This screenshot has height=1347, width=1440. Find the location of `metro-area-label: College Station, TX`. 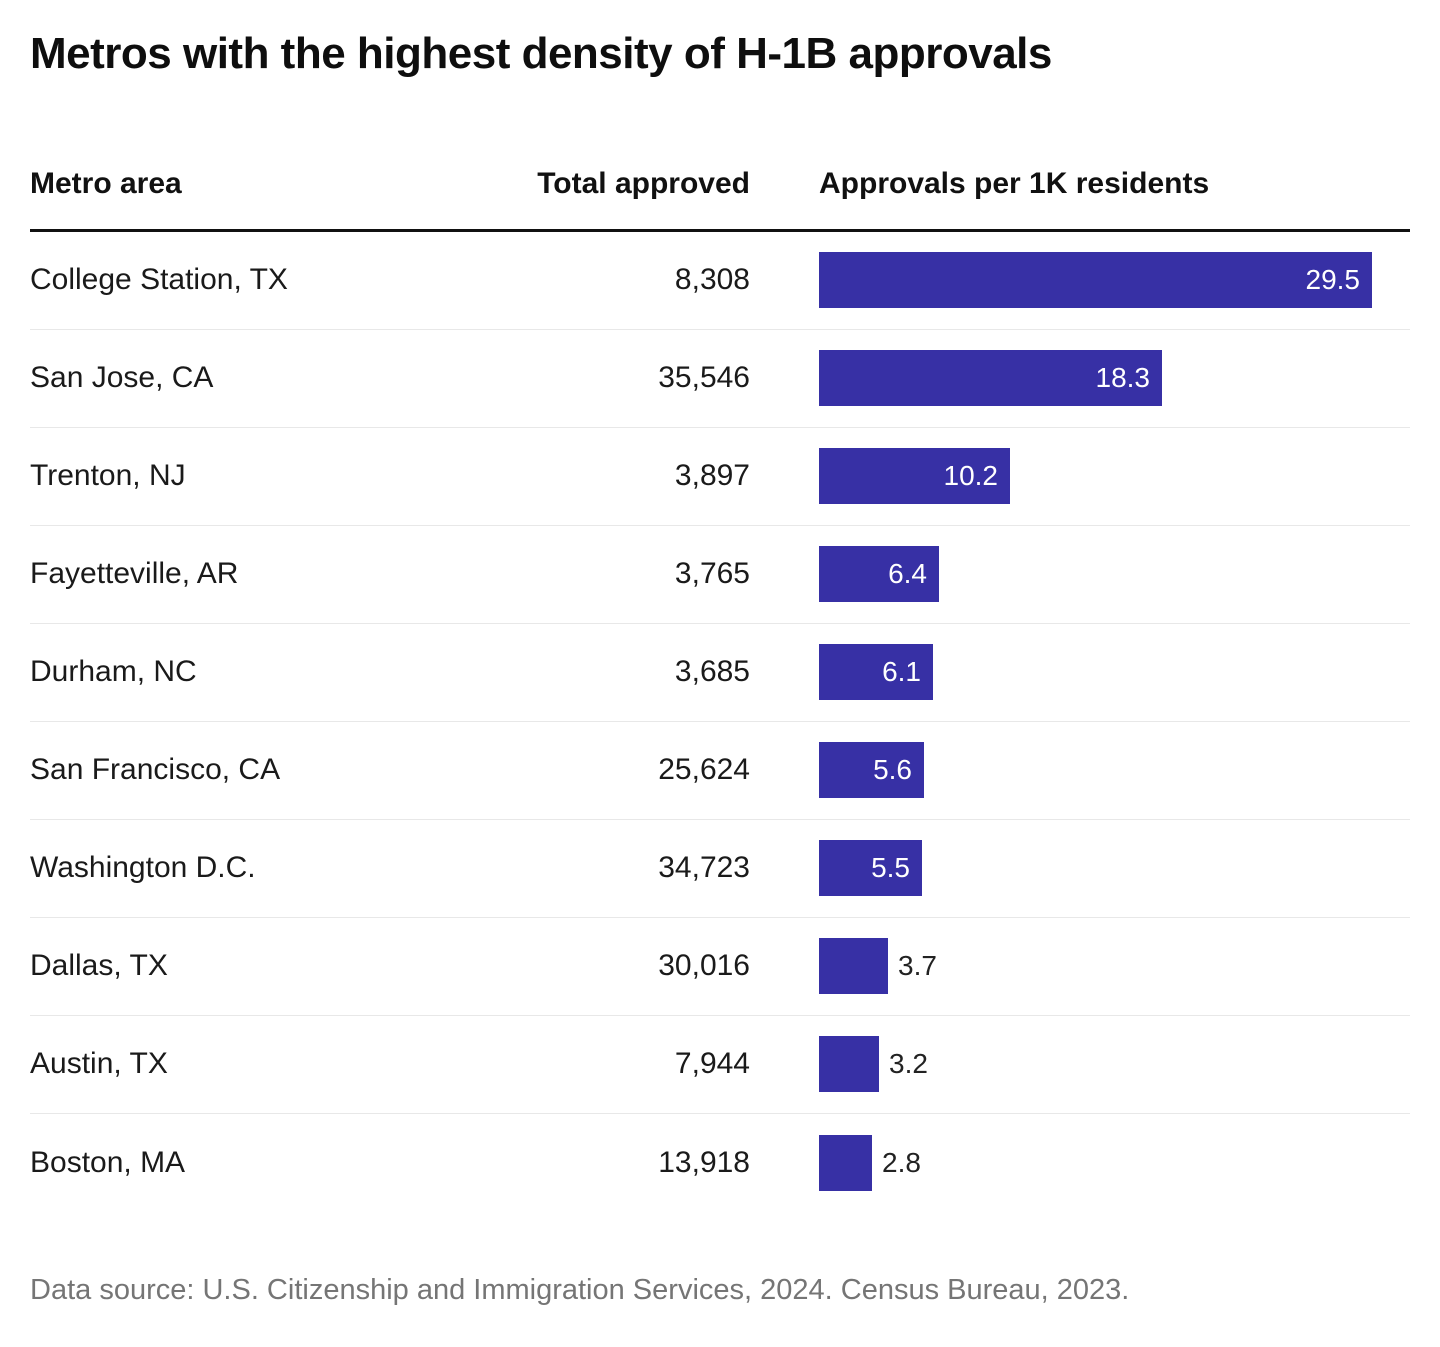

metro-area-label: College Station, TX is located at coordinates (159, 280).